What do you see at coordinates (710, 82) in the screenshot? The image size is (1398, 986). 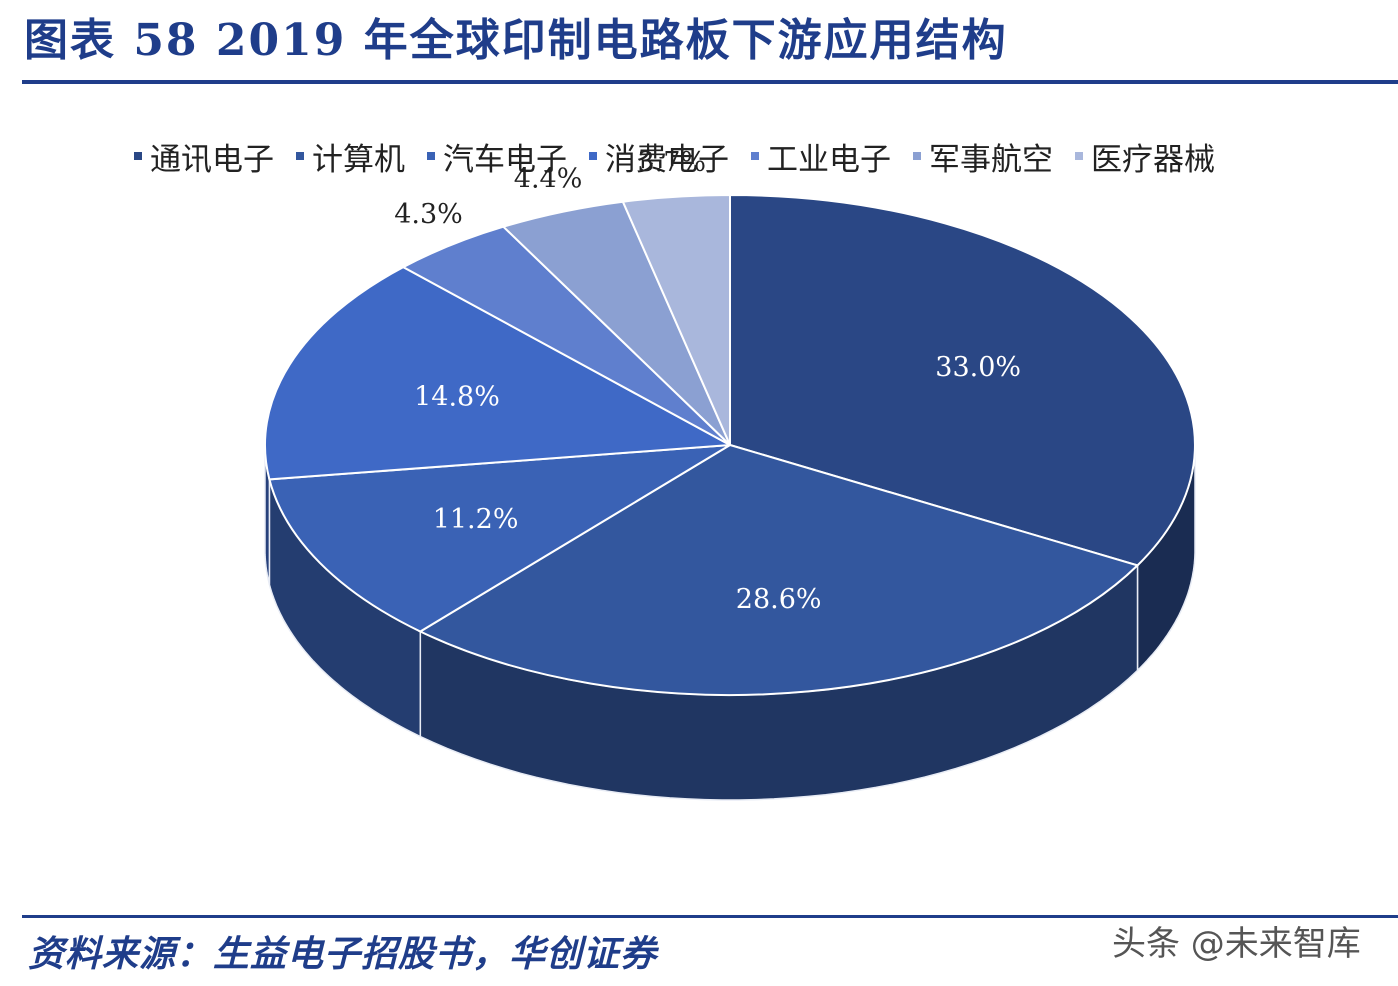 I see `title-divider` at bounding box center [710, 82].